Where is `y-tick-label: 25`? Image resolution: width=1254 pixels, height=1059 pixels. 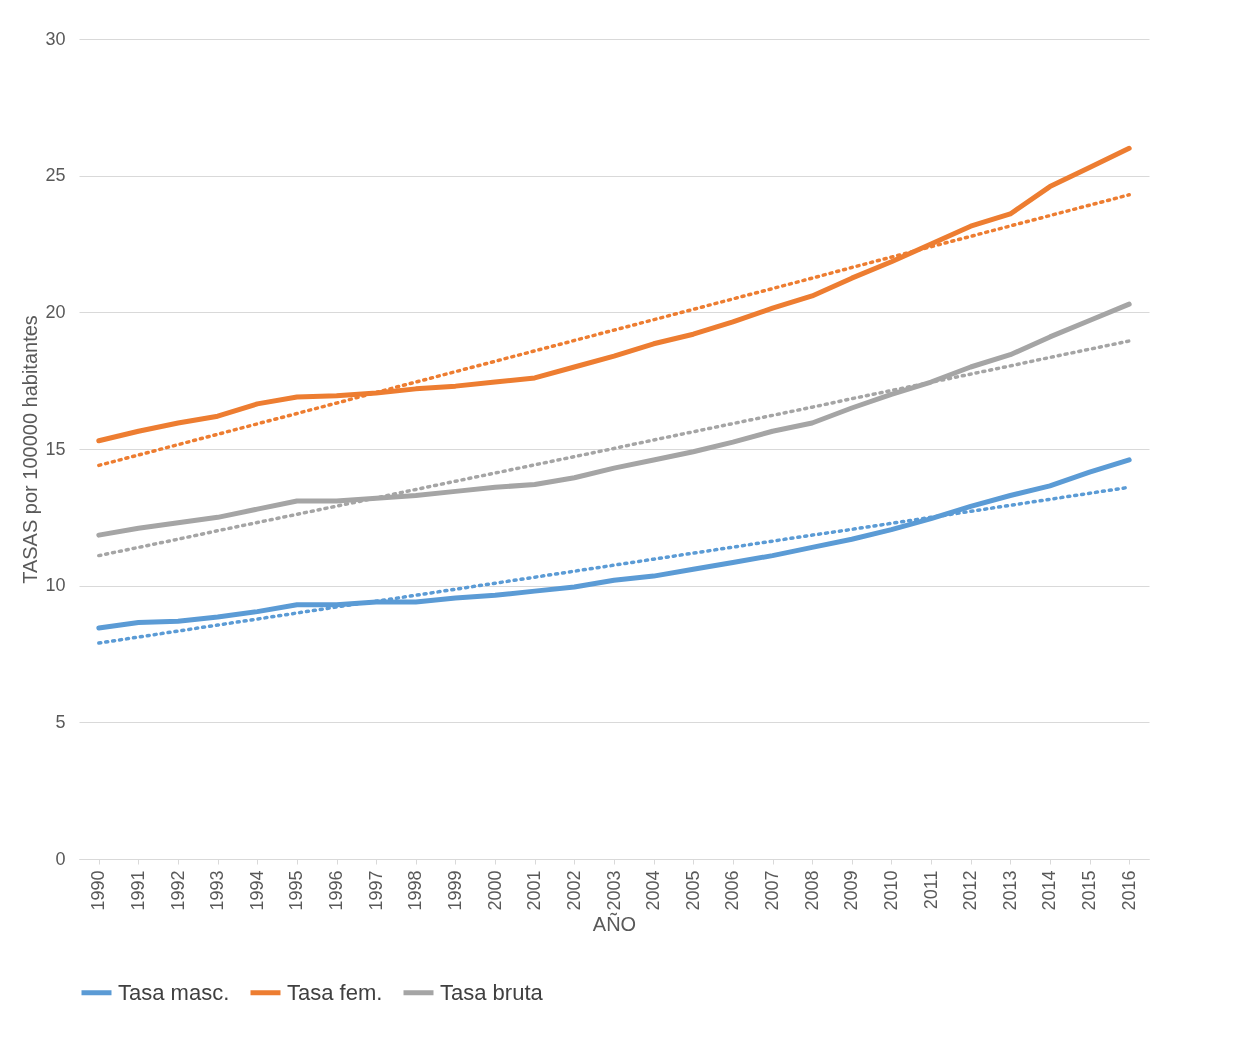
y-tick-label: 25 is located at coordinates (55, 175).